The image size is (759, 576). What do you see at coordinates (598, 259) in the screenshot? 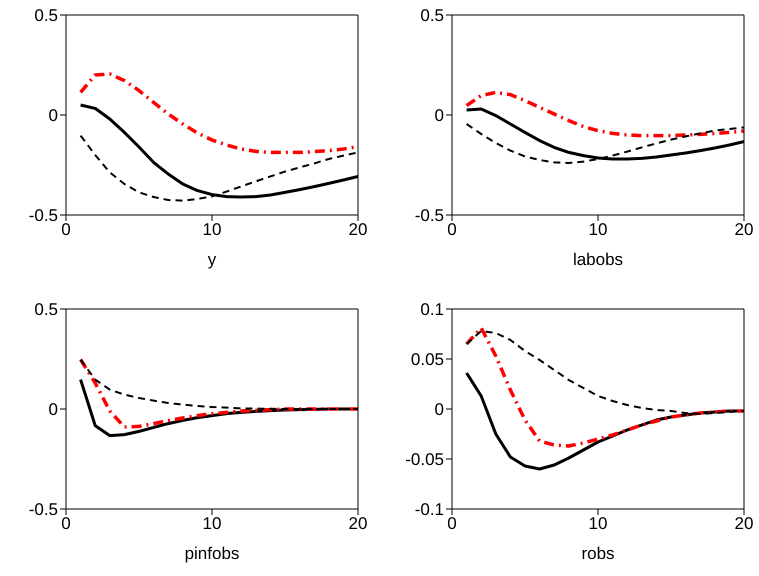
I see `x-axis-title: labobs` at bounding box center [598, 259].